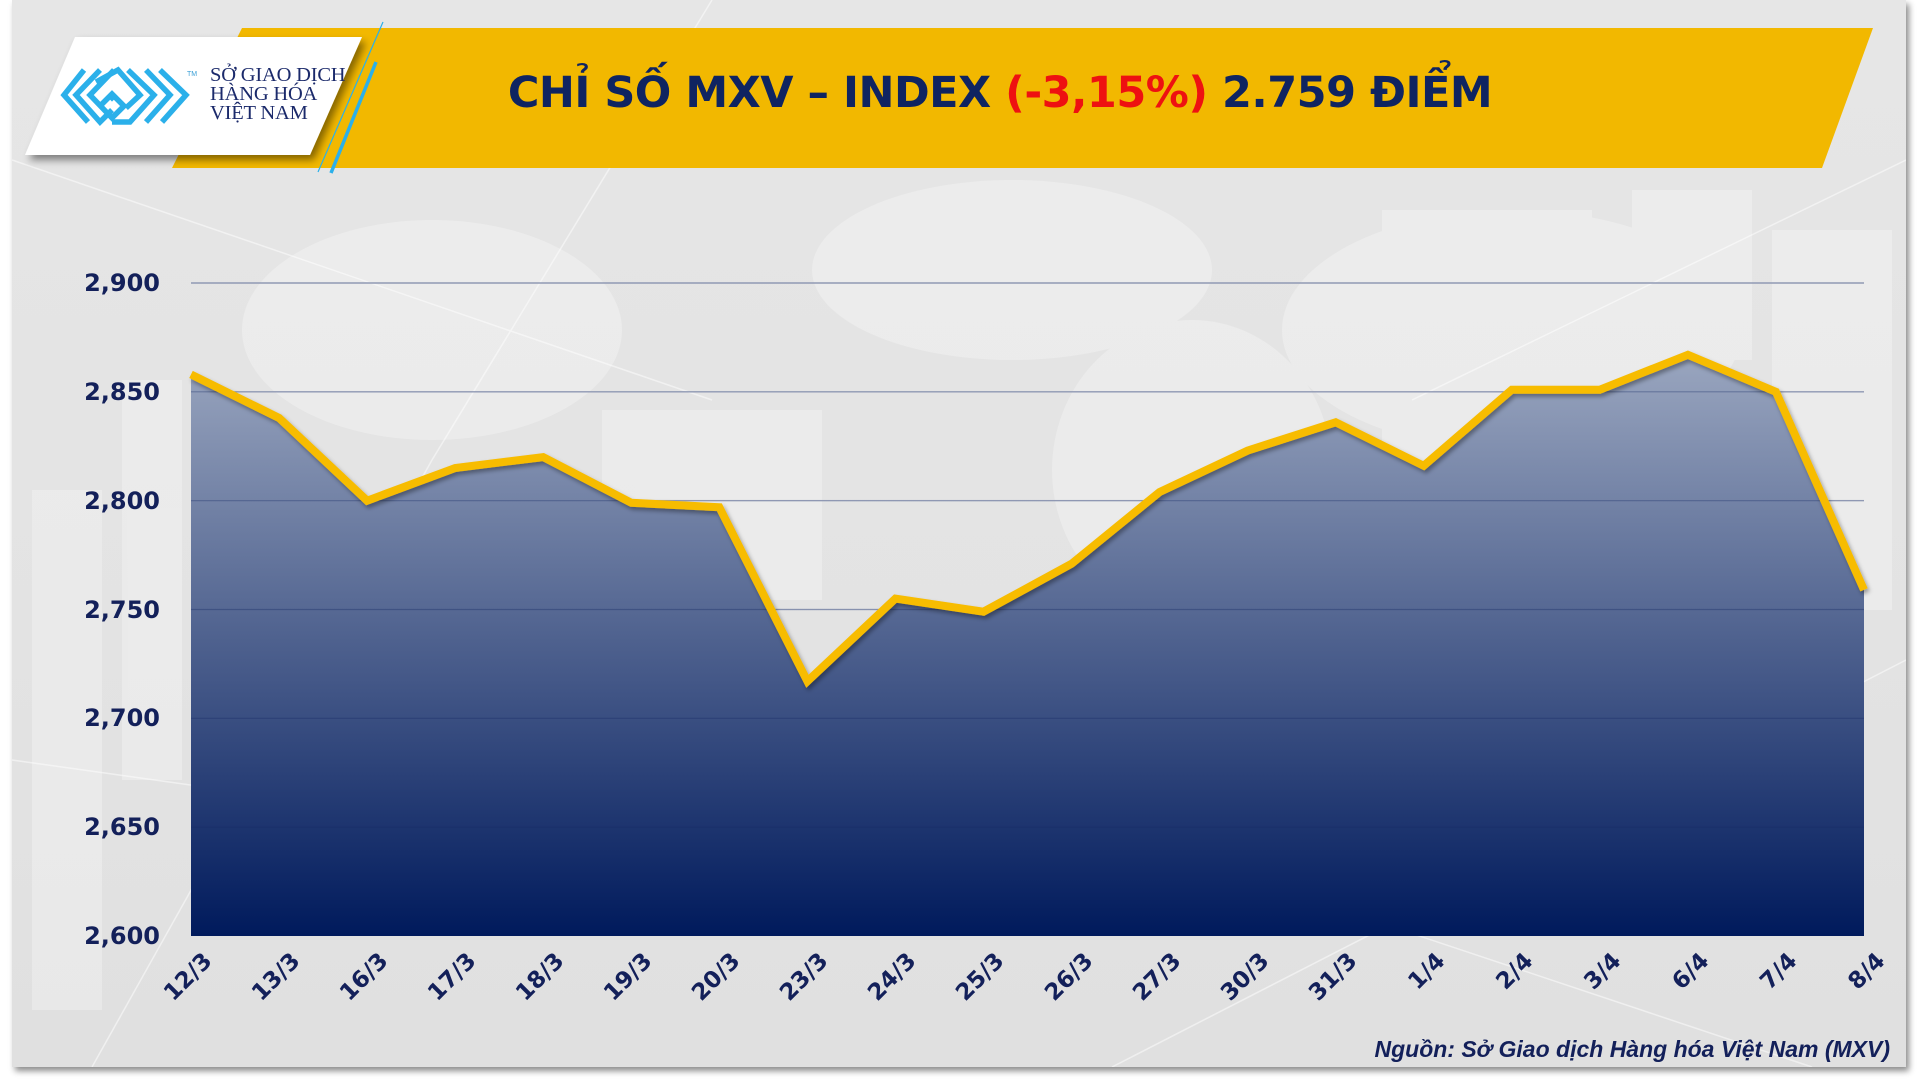  I want to click on title-points: 2.759 ĐIỂM, so click(1350, 93).